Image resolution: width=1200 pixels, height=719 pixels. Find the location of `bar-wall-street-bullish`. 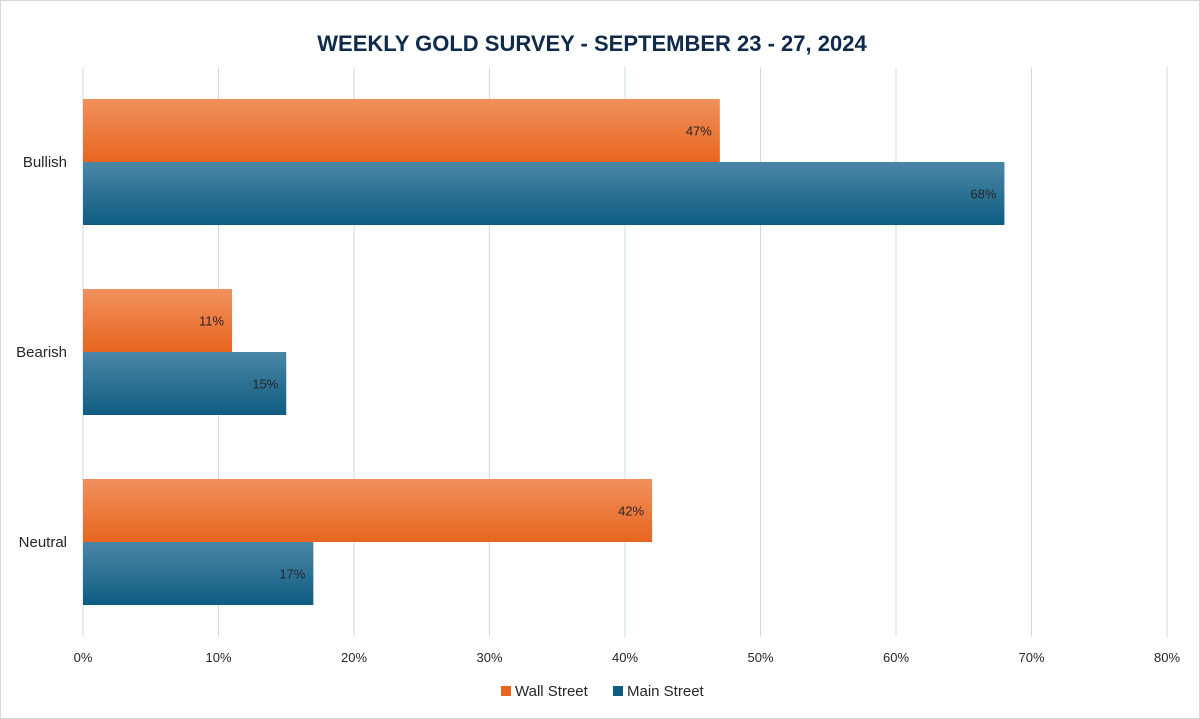

bar-wall-street-bullish is located at coordinates (401, 130).